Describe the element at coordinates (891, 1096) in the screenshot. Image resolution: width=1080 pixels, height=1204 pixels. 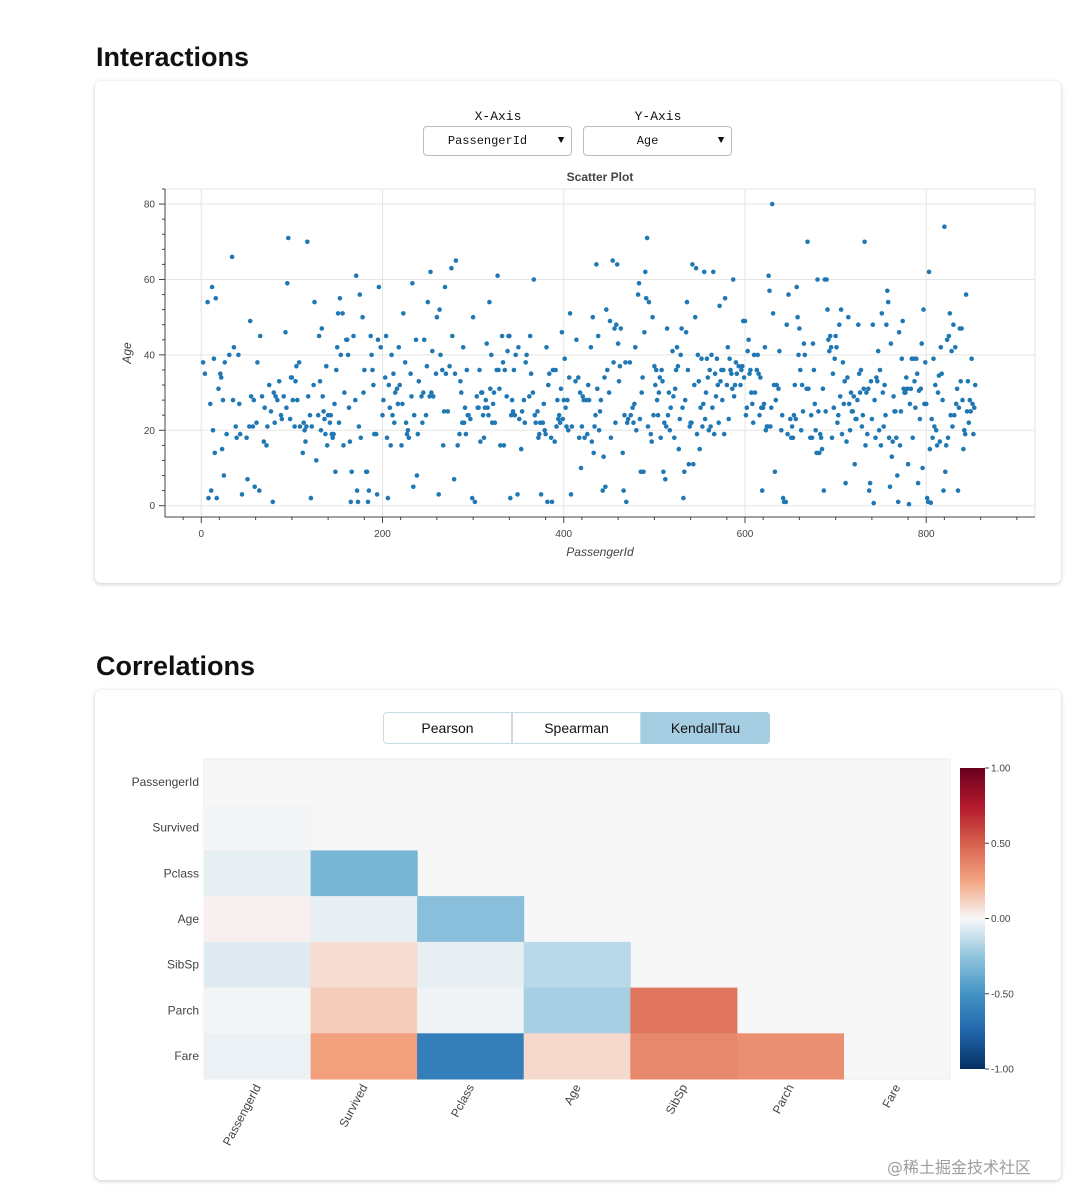
I see `heatmap-column-label: Fare` at that location.